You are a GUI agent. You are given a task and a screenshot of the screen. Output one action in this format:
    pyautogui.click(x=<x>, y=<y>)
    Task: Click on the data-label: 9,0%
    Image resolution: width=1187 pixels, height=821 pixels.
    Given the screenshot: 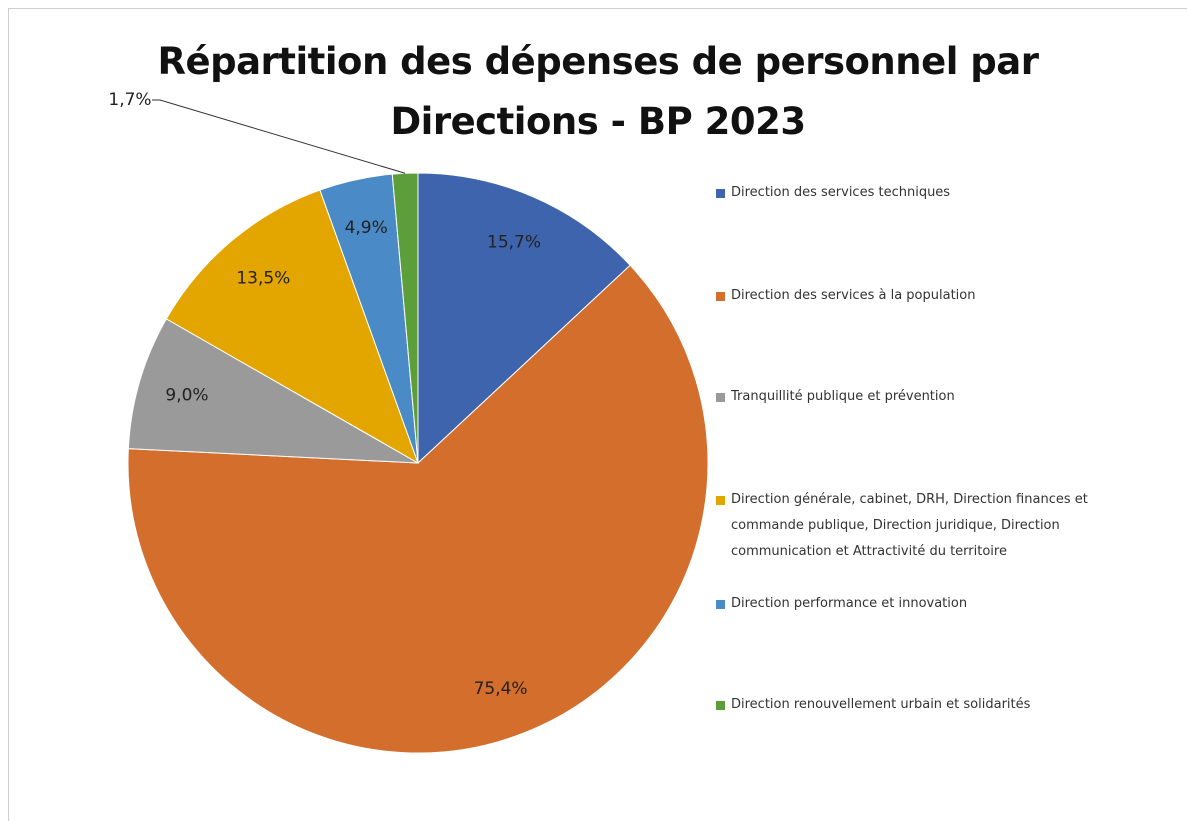 What is the action you would take?
    pyautogui.click(x=186, y=395)
    